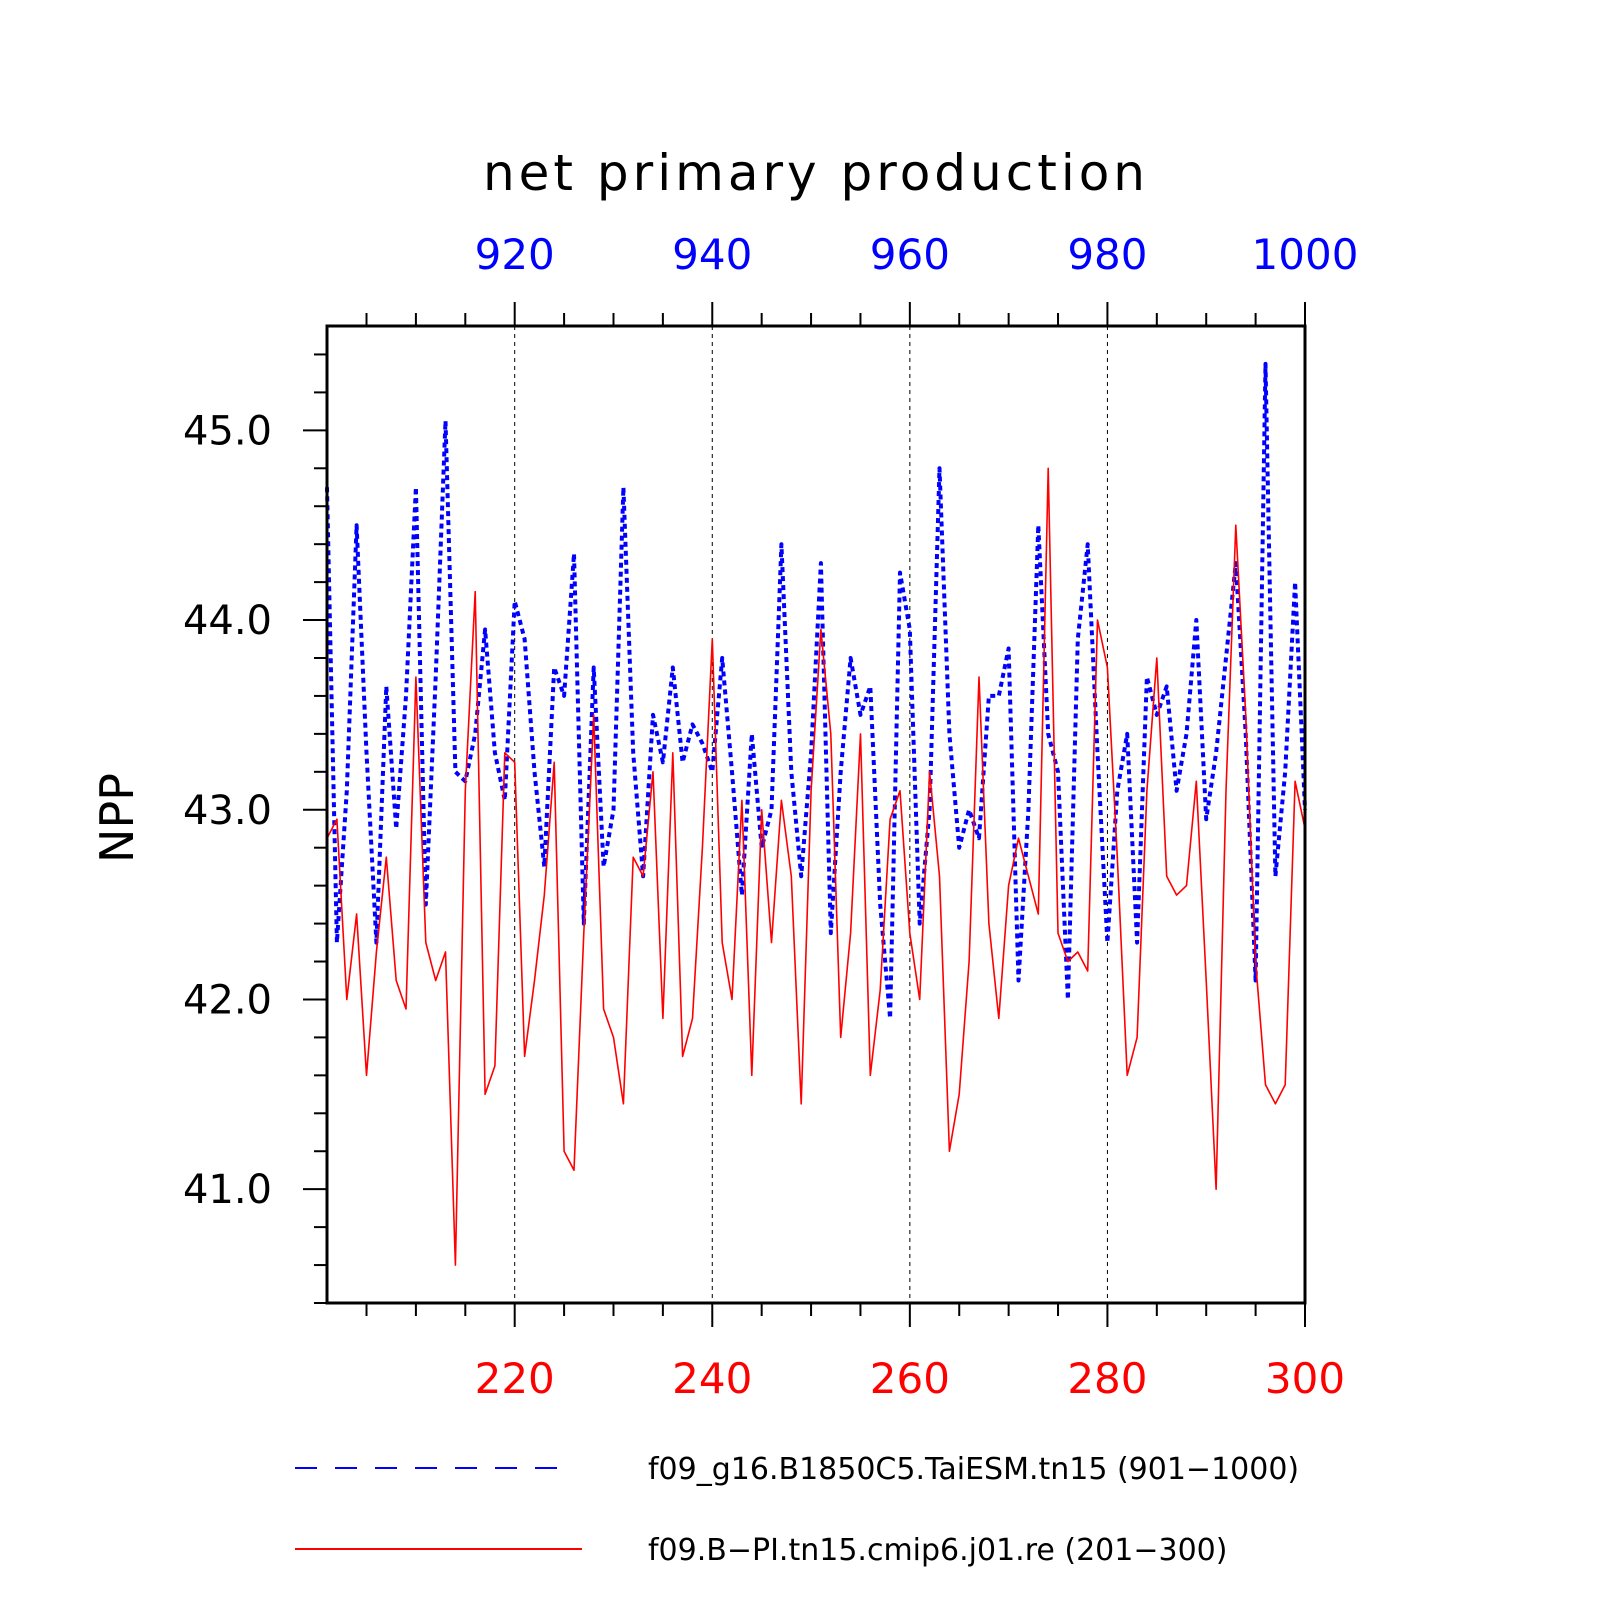  What do you see at coordinates (910, 1378) in the screenshot?
I see `x-bottom-tick-label: 260` at bounding box center [910, 1378].